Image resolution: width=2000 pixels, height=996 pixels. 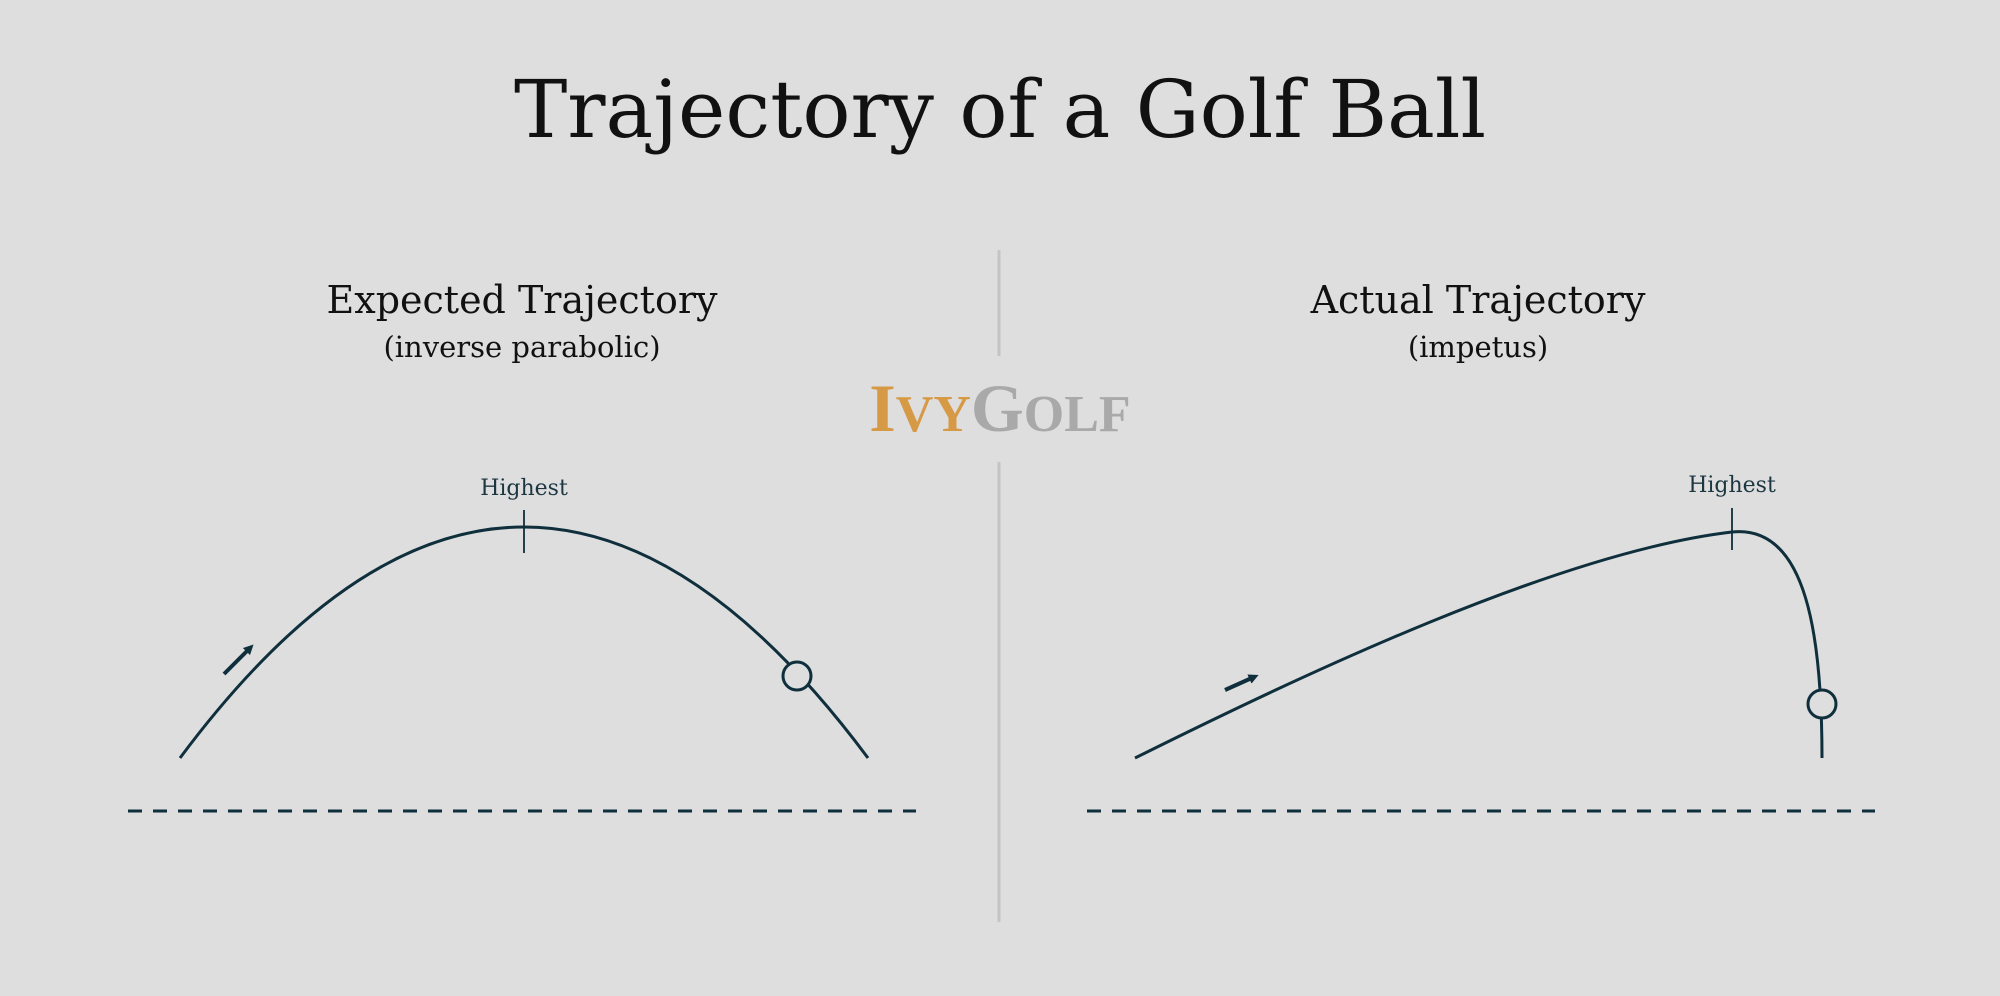 I want to click on actual-ball-icon, so click(x=1822, y=704).